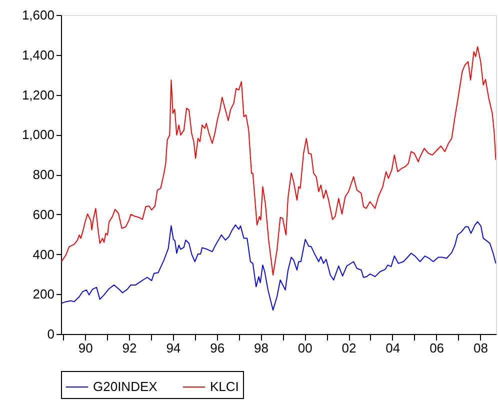  What do you see at coordinates (349, 348) in the screenshot?
I see `x-tick-label: 02` at bounding box center [349, 348].